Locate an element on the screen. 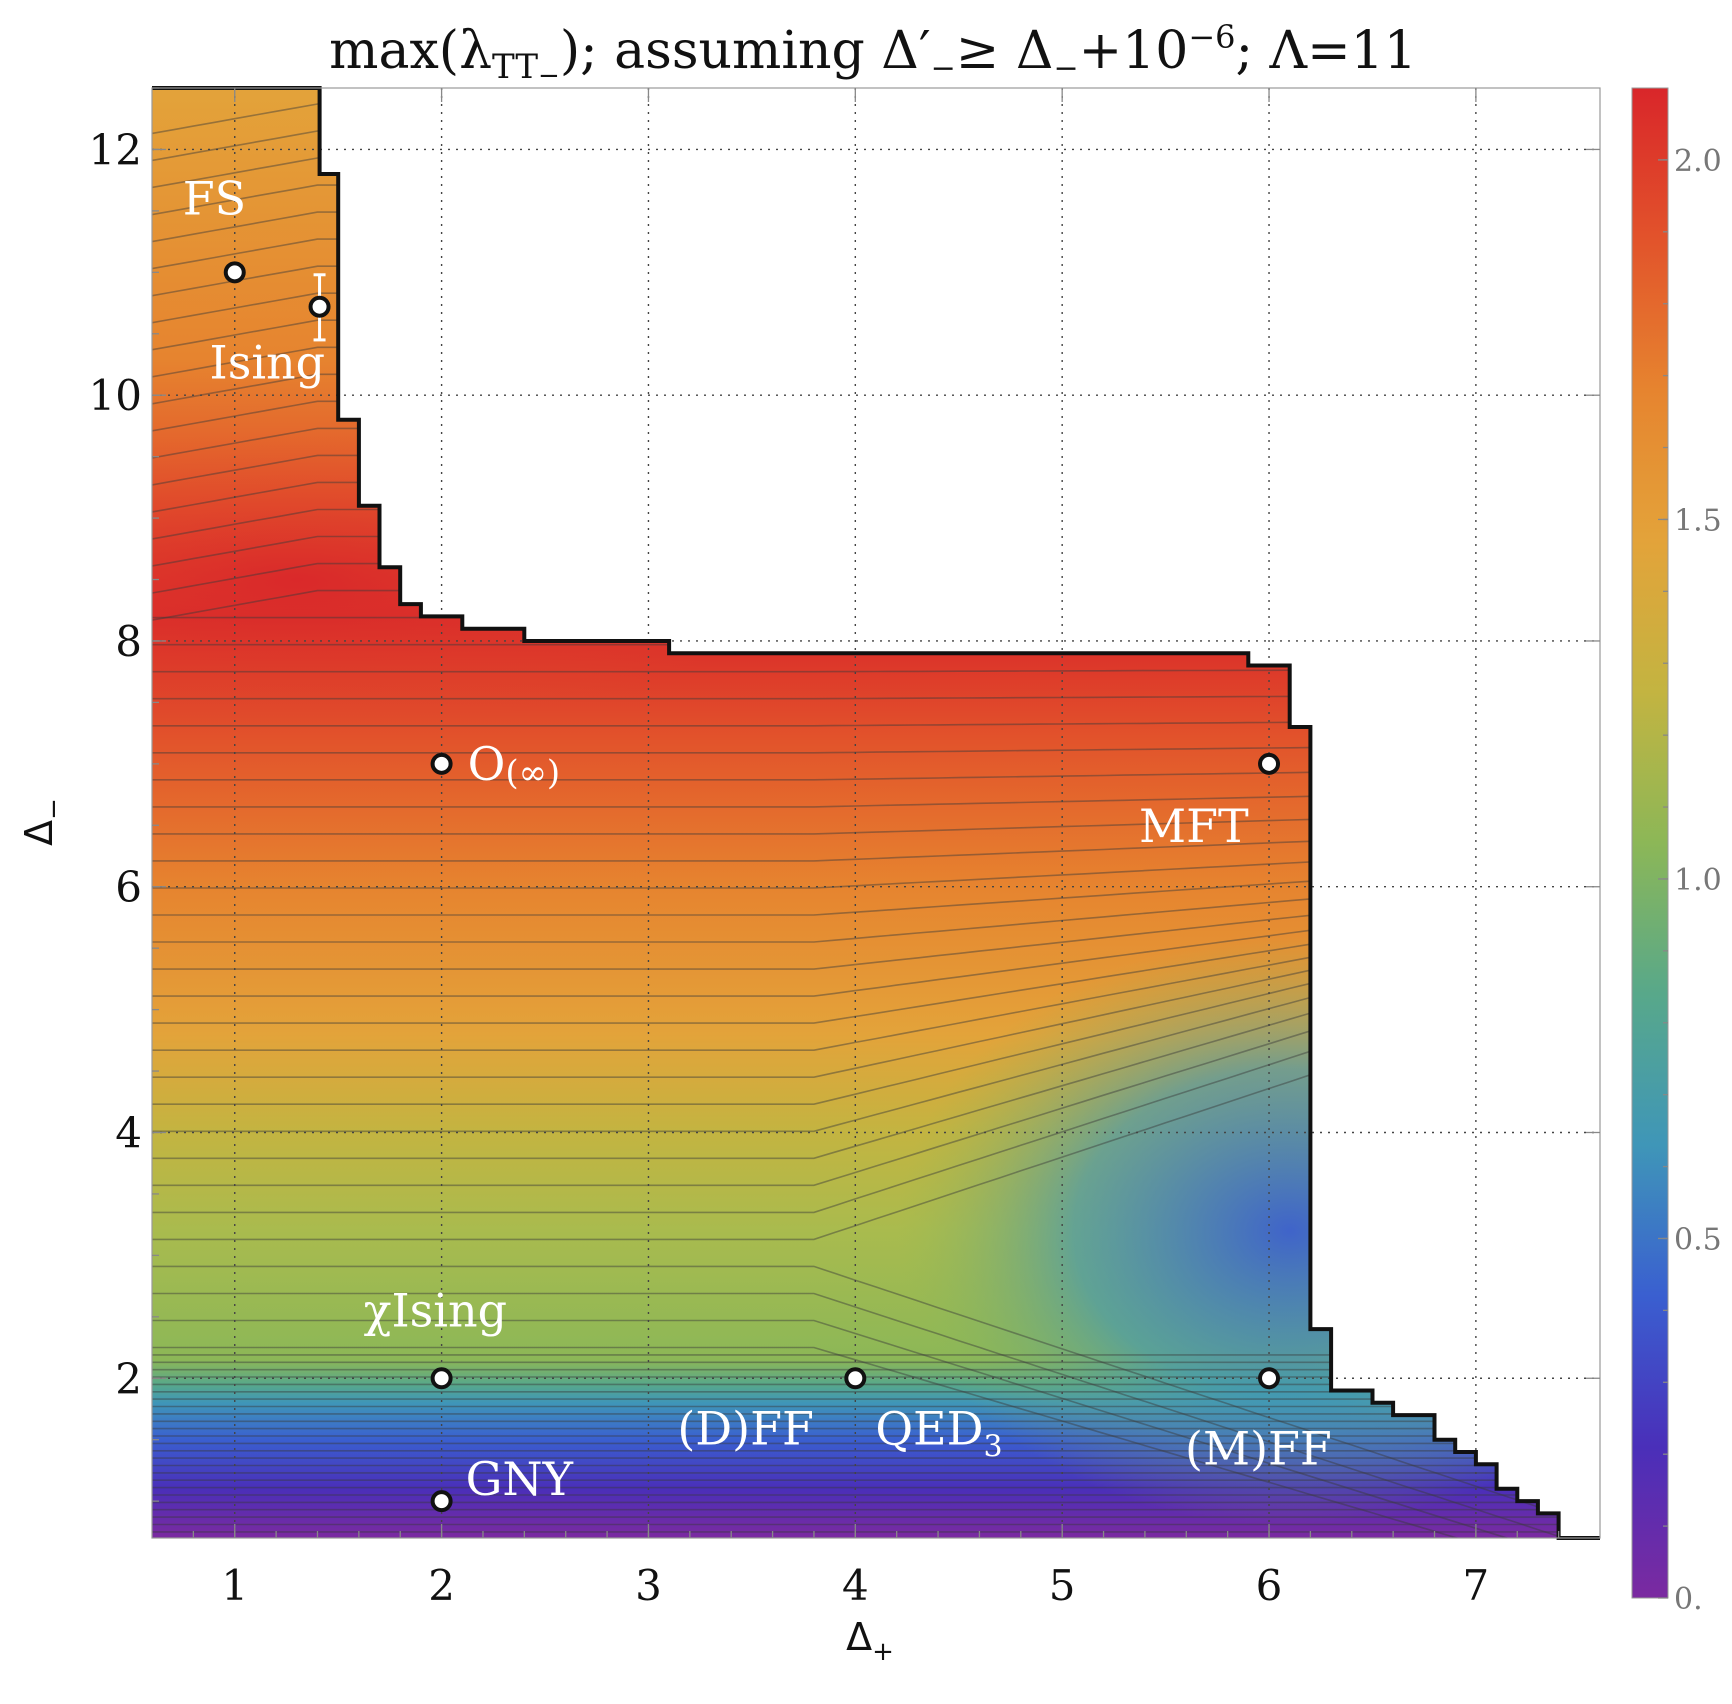  colorbar-ticks: 0. 0.5 1.0 1.5 2.0 is located at coordinates (1690, 880).